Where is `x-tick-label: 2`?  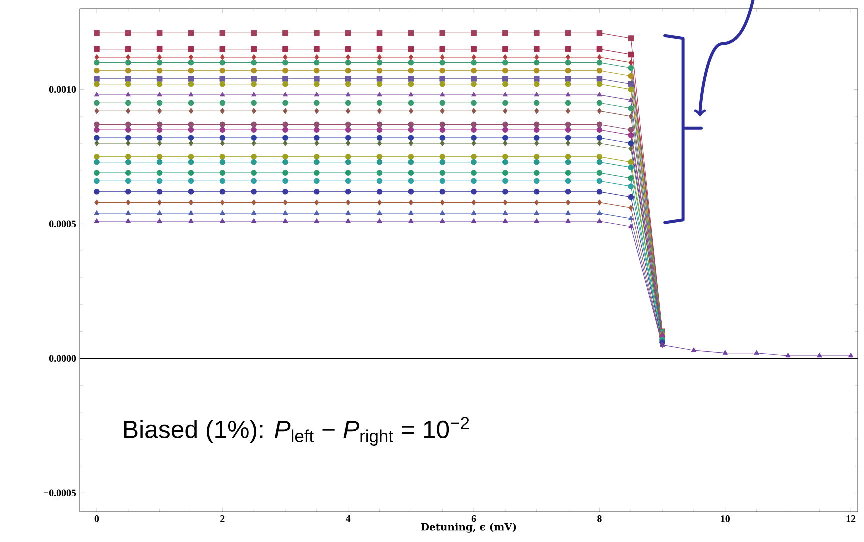 x-tick-label: 2 is located at coordinates (222, 519).